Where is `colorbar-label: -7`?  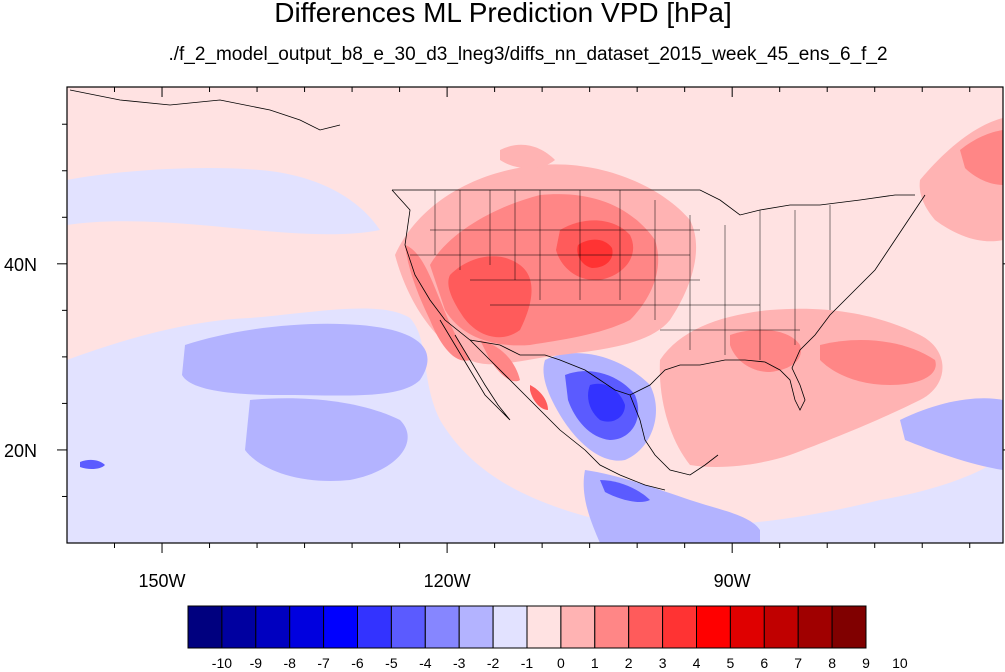 colorbar-label: -7 is located at coordinates (323, 663).